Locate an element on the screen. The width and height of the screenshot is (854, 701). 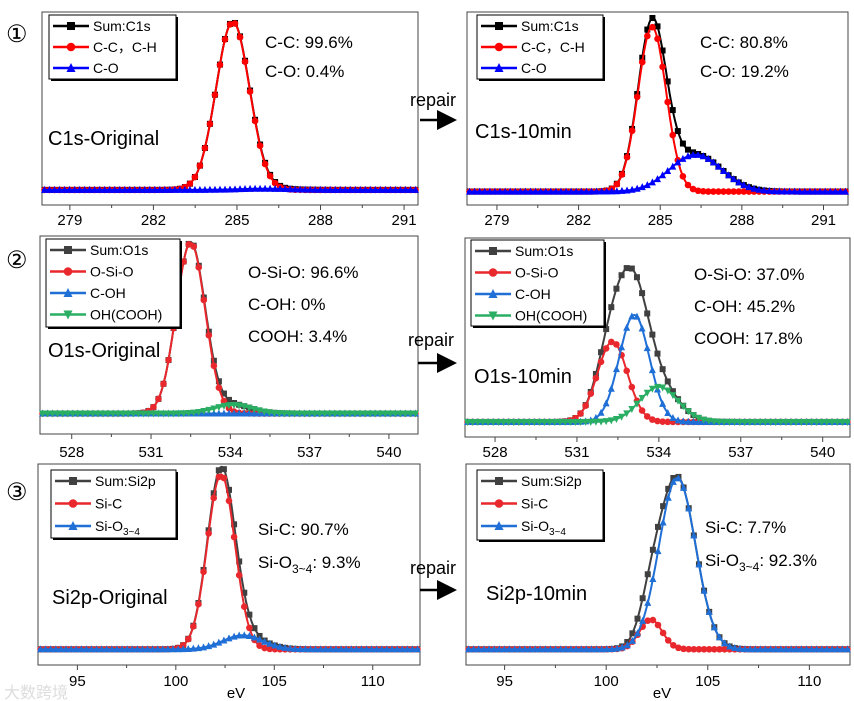
x-tick-label: 534 is located at coordinates (658, 452).